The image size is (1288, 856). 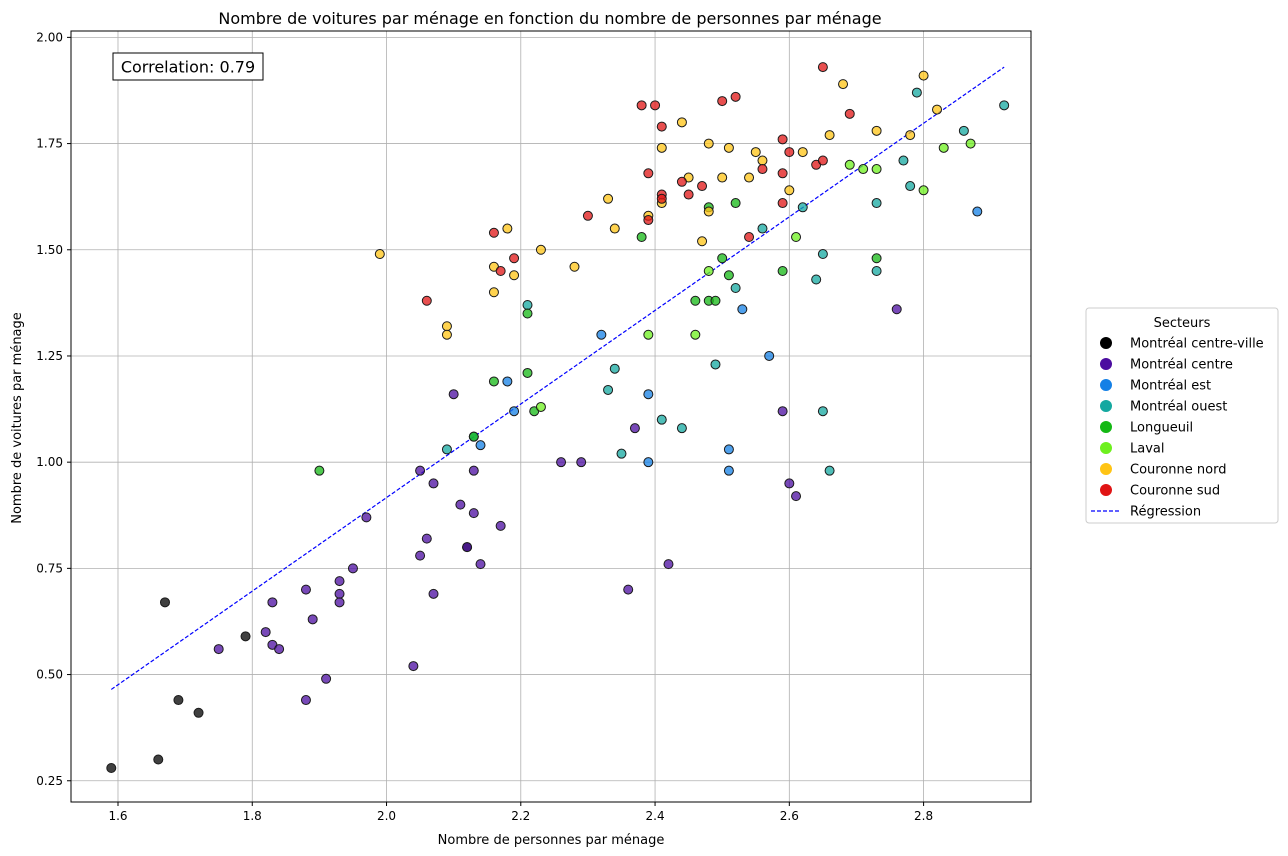 I want to click on y-axis-label: Nombre de voitures par ménage, so click(x=17, y=418).